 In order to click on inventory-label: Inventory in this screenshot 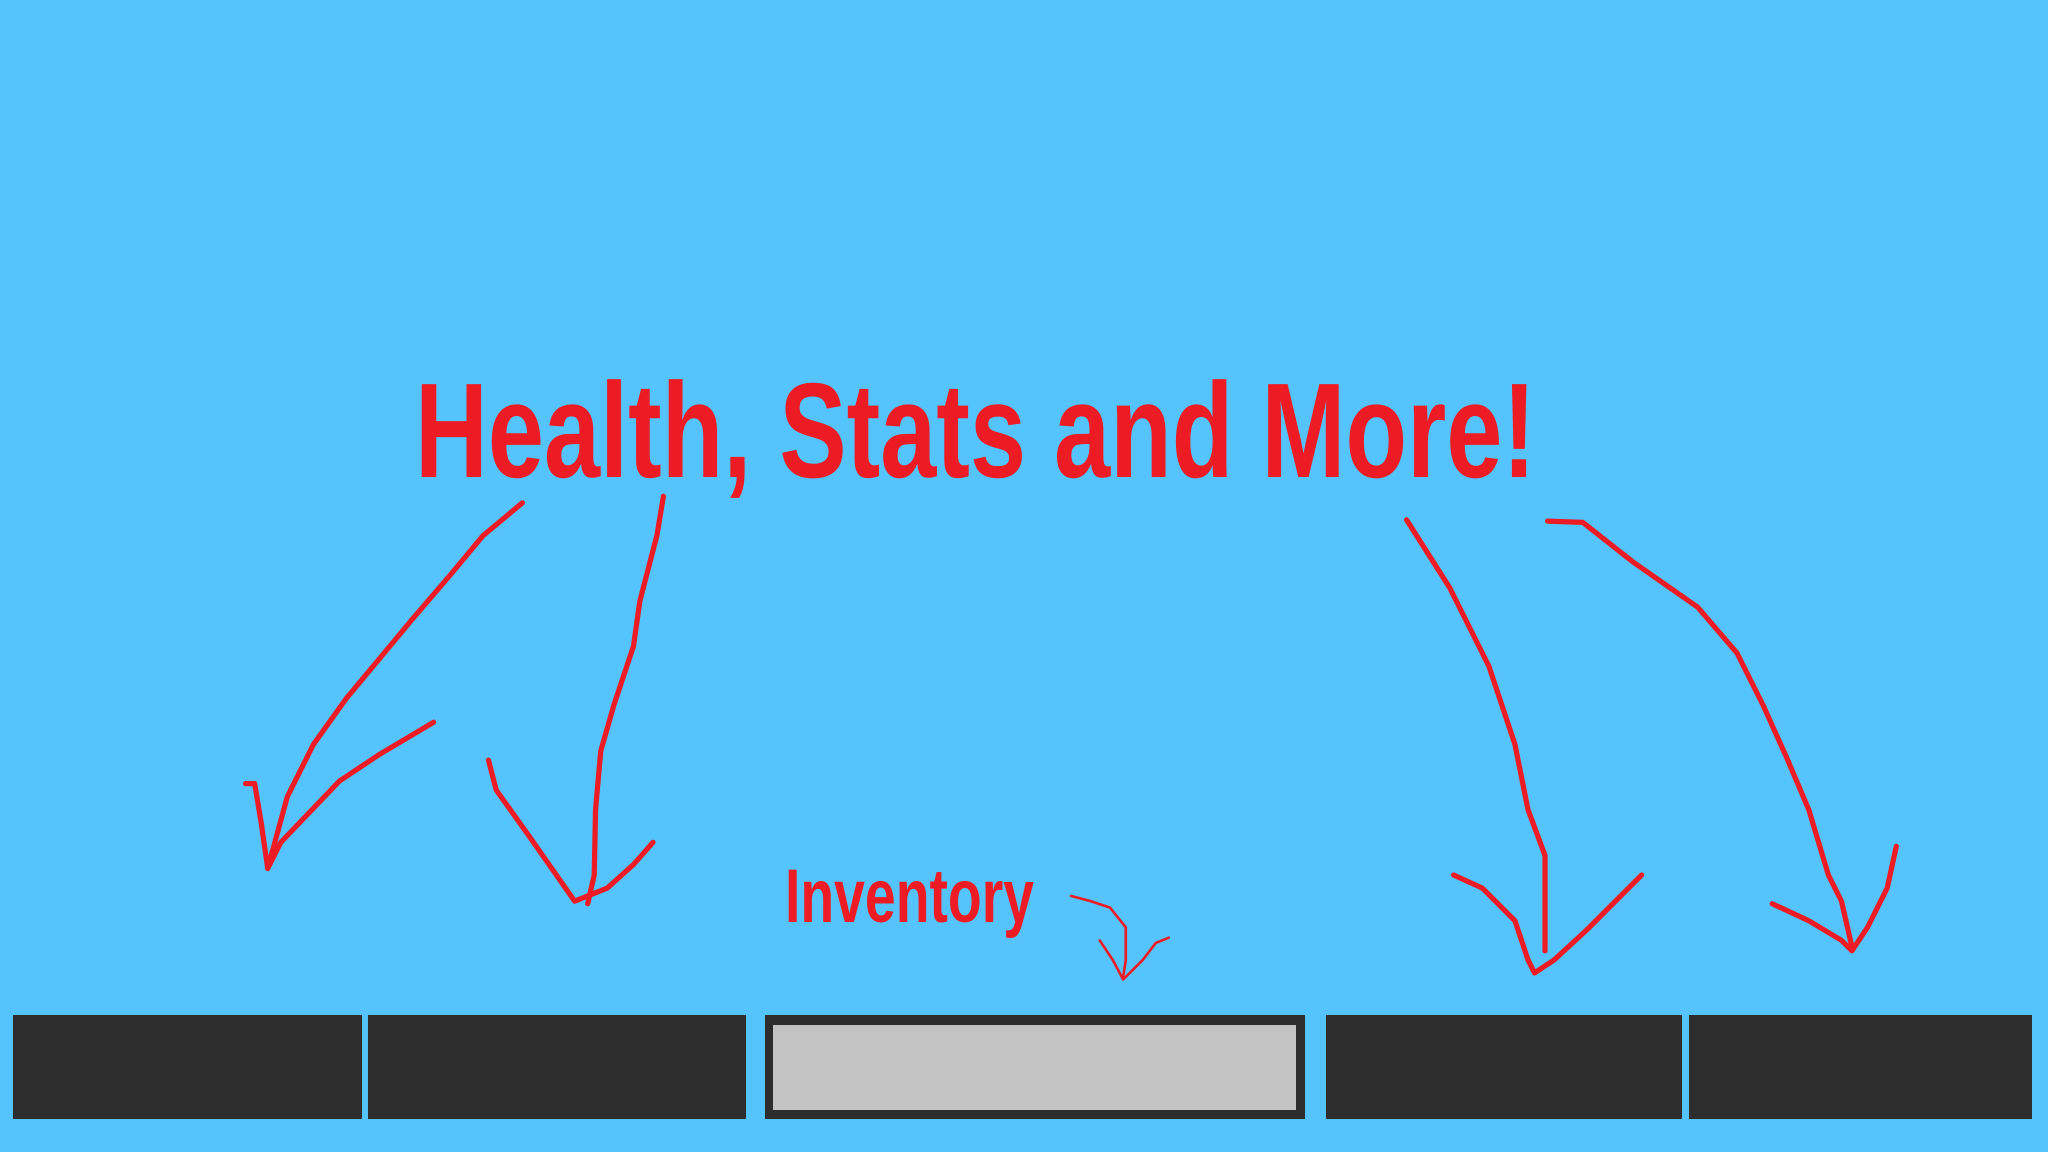, I will do `click(909, 896)`.